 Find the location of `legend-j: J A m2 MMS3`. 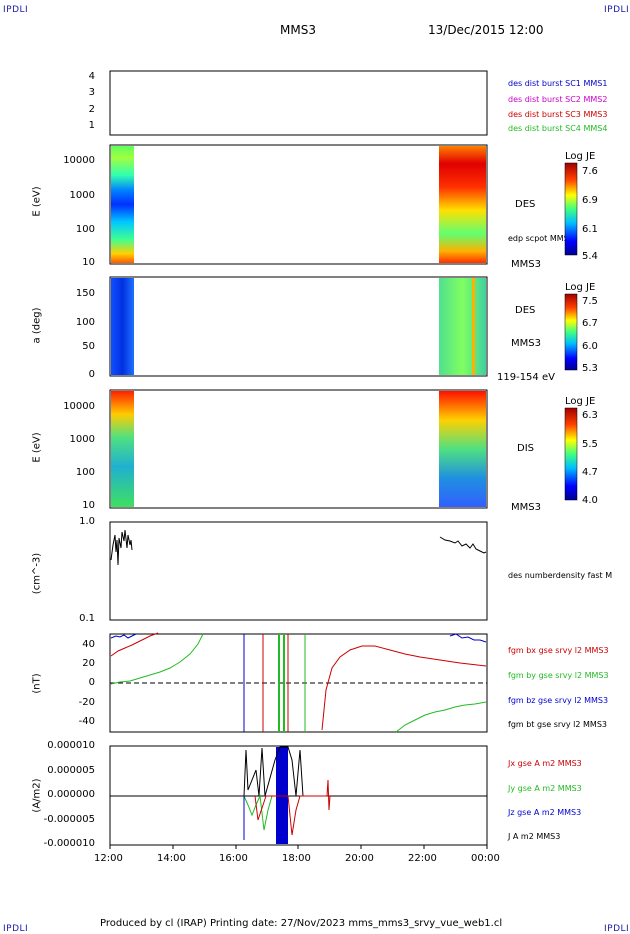

legend-j: J A m2 MMS3 is located at coordinates (534, 836).